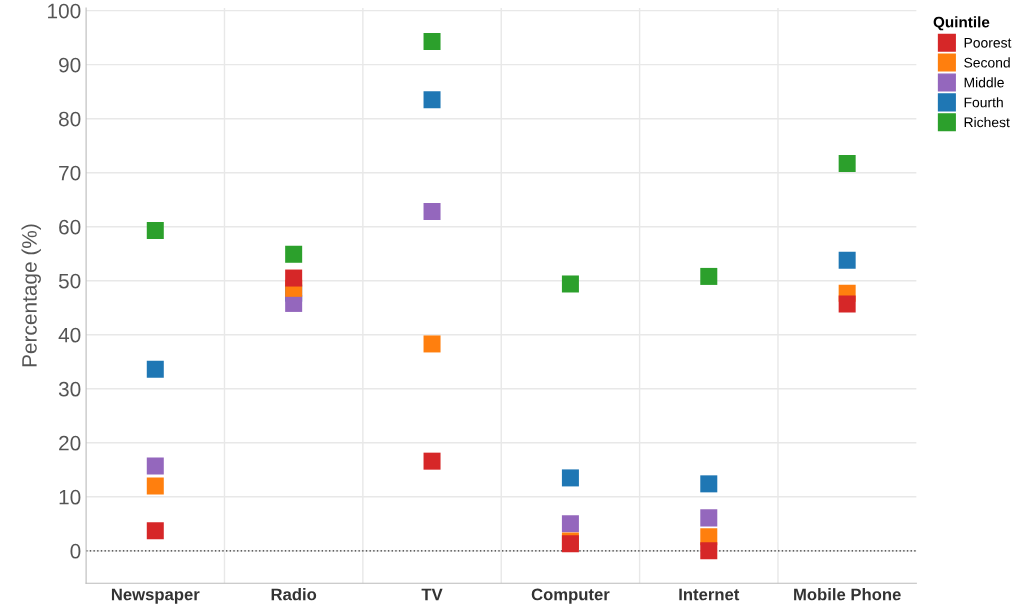 The width and height of the screenshot is (1025, 612). What do you see at coordinates (709, 594) in the screenshot?
I see `x-tick-label: Internet` at bounding box center [709, 594].